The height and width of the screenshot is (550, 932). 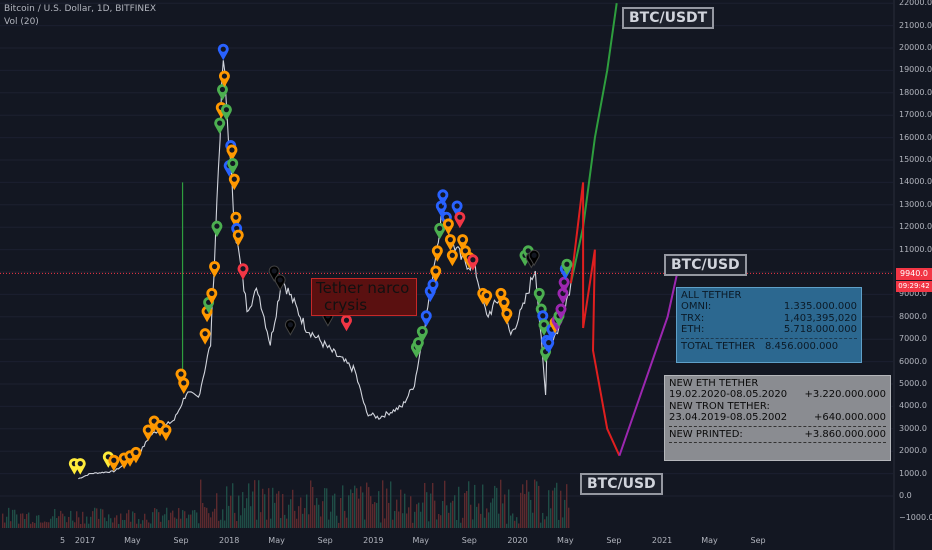 What do you see at coordinates (913, 294) in the screenshot?
I see `price-tick-label: 9000.0` at bounding box center [913, 294].